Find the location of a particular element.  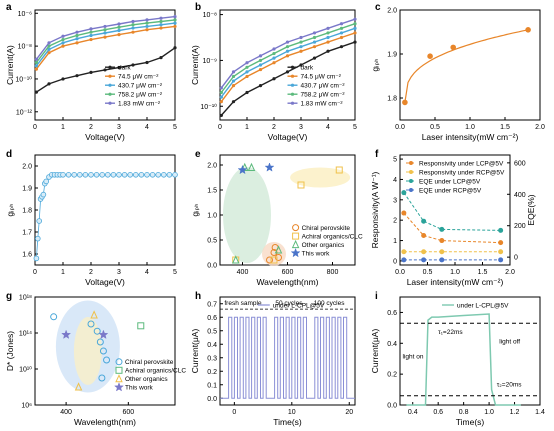

panel-i-ytick-label: 0.2 is located at coordinates (392, 375).